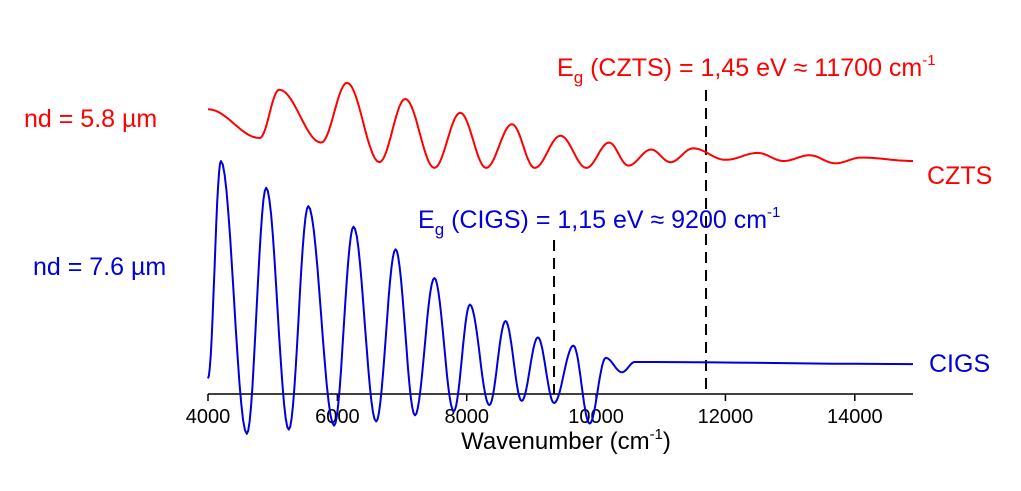  Describe the element at coordinates (855, 417) in the screenshot. I see `x-tick-label-14000: 14000` at that location.